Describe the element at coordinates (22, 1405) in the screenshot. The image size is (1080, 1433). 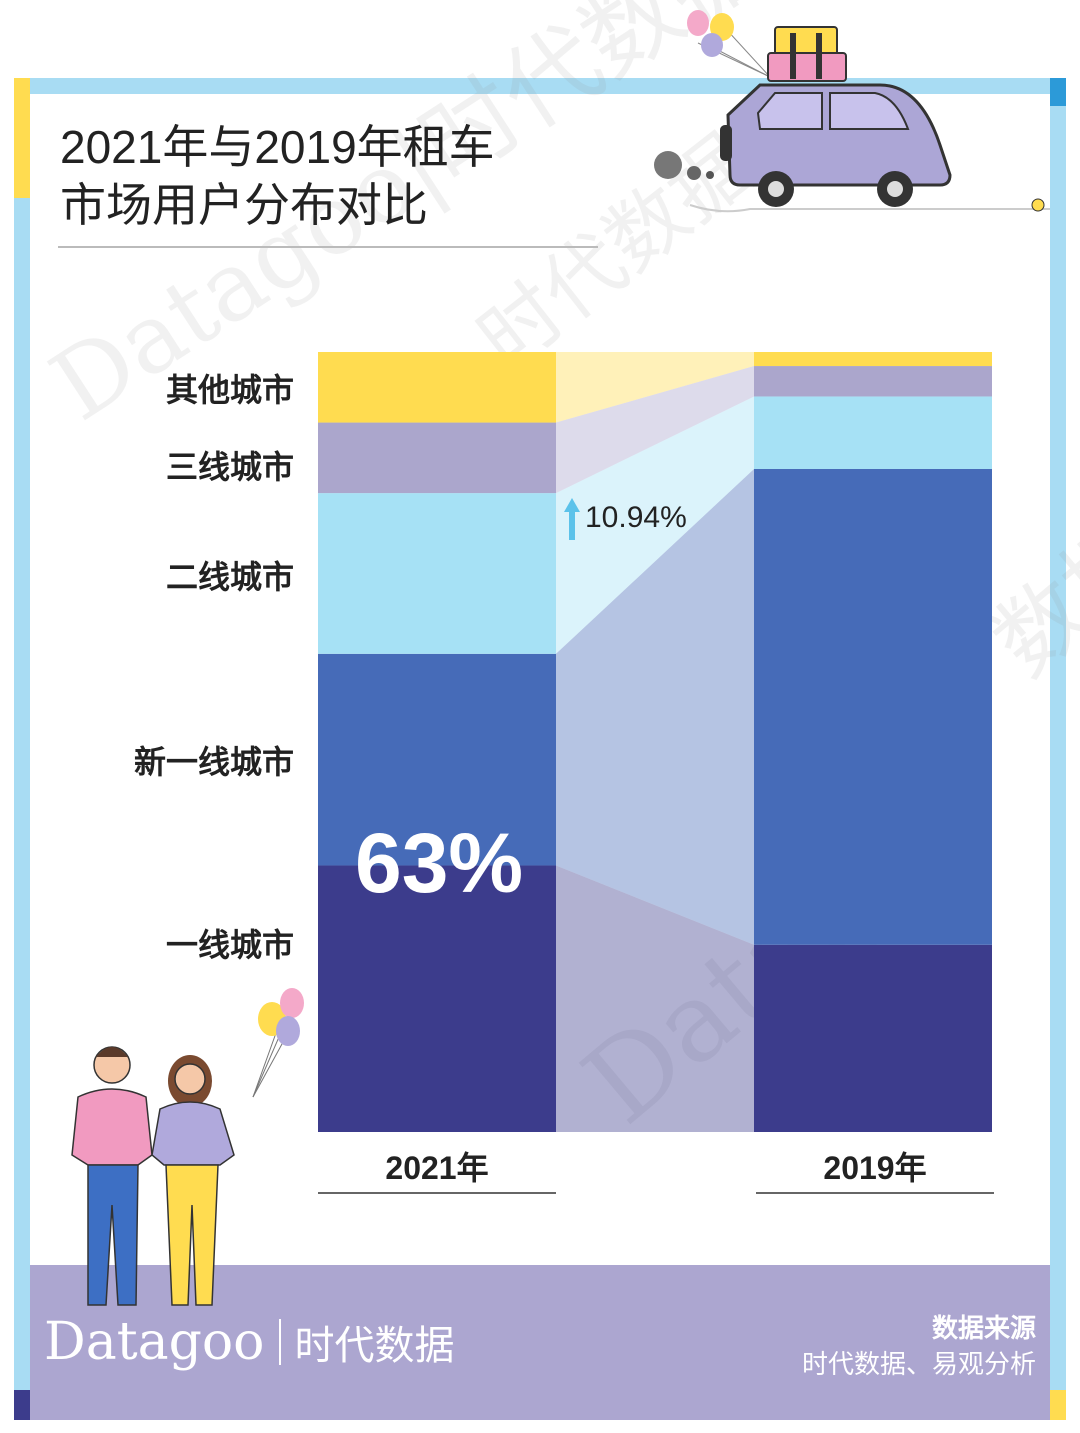
I see `frame-accent-navy-bottom` at that location.